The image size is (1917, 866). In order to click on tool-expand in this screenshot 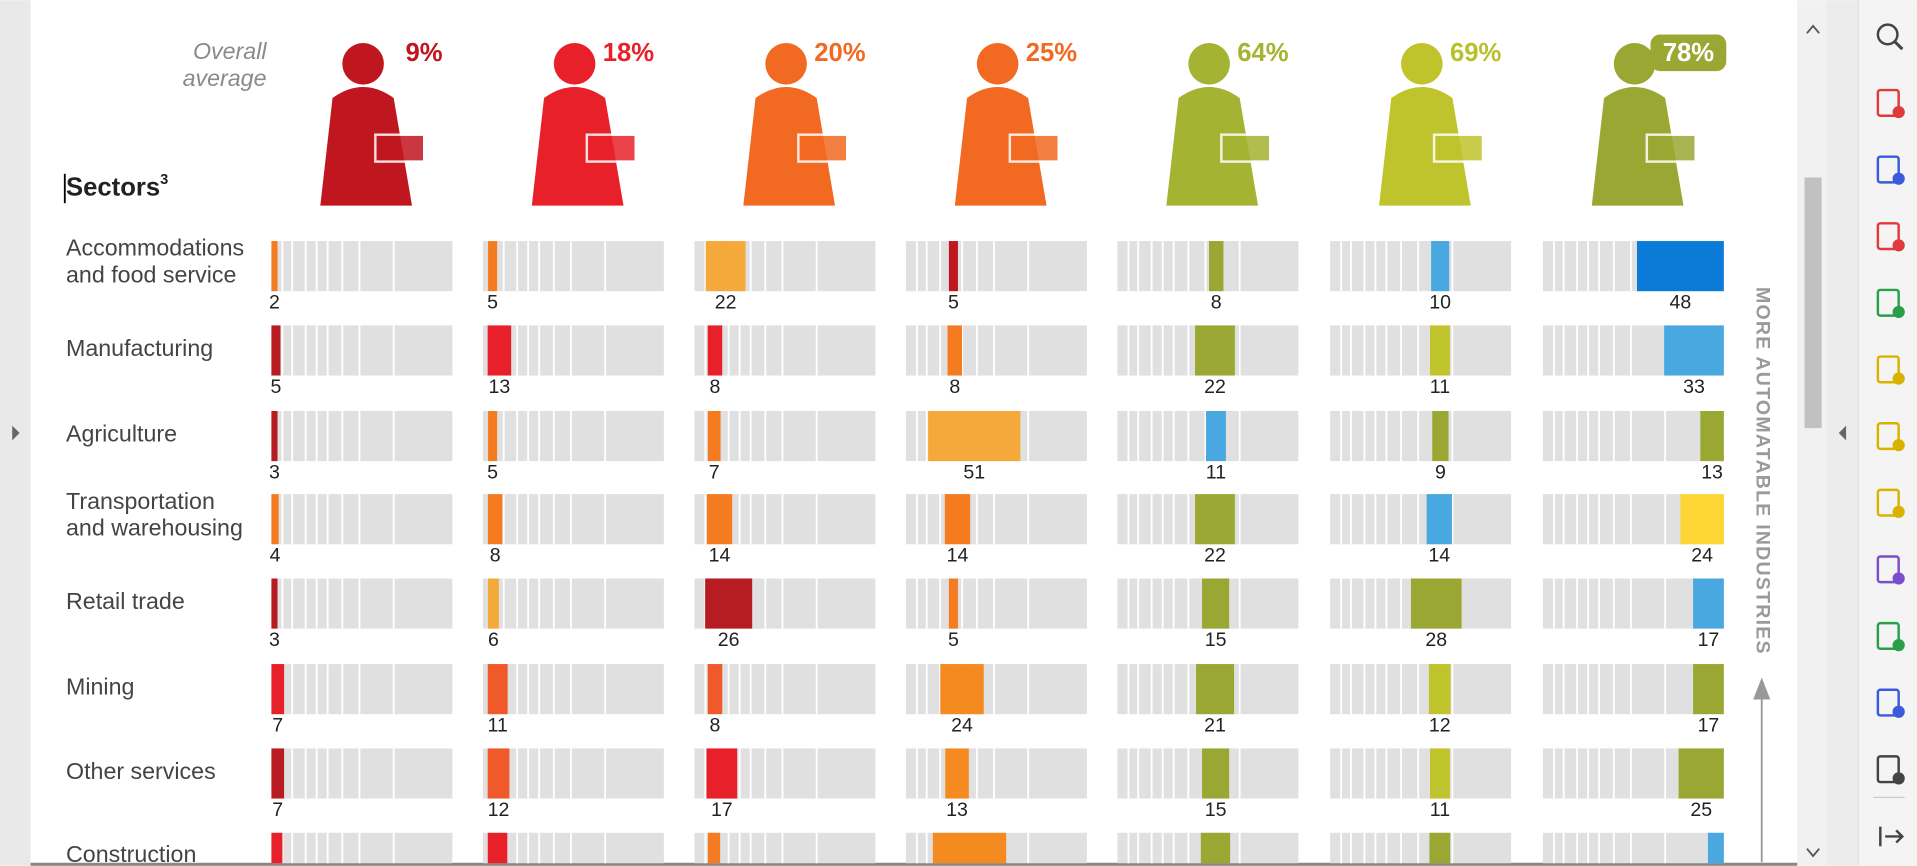, I will do `click(1892, 836)`.